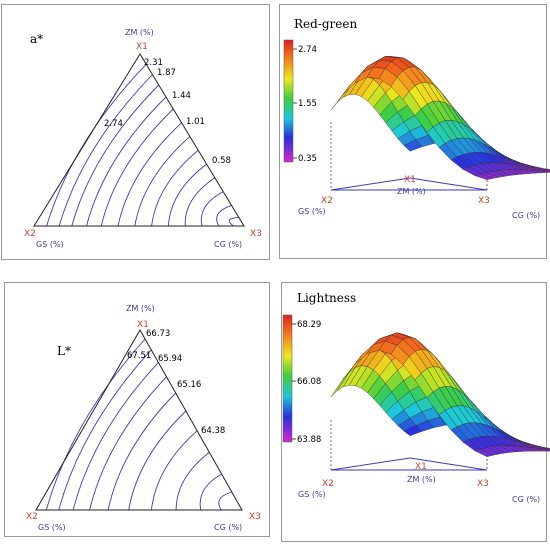 This screenshot has width=550, height=546. Describe the element at coordinates (327, 201) in the screenshot. I see `red-green-vertex-x2: X2` at that location.